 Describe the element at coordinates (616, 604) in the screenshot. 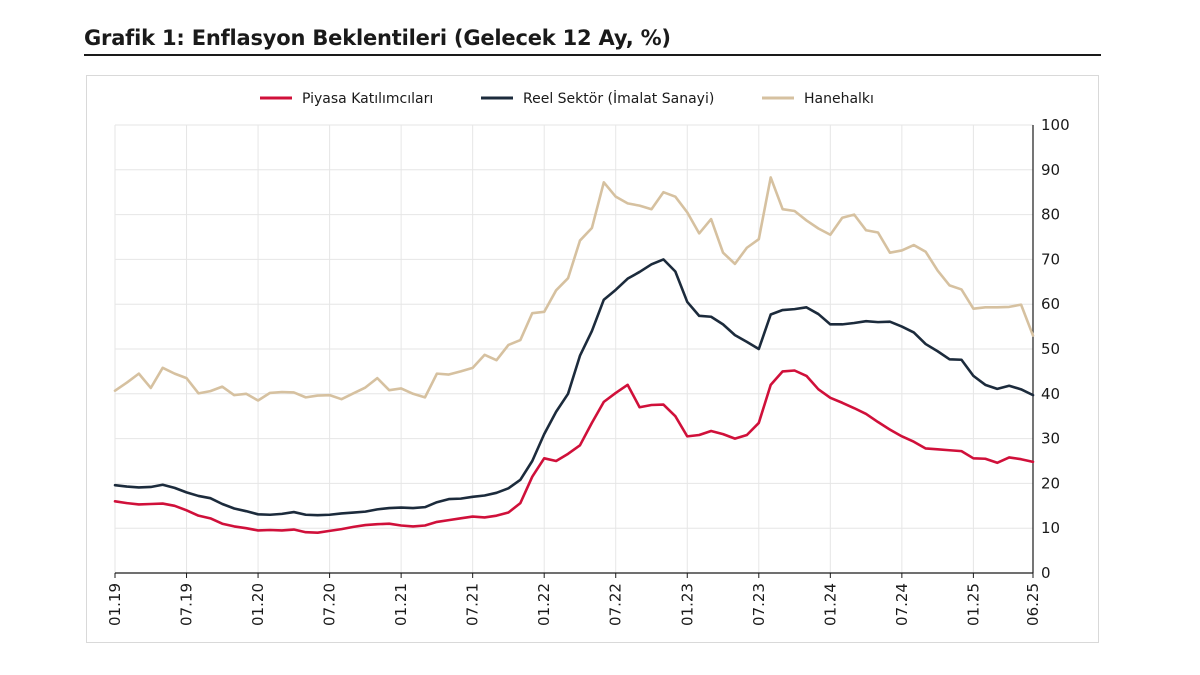

I see `x-tick-label: 07.22` at that location.